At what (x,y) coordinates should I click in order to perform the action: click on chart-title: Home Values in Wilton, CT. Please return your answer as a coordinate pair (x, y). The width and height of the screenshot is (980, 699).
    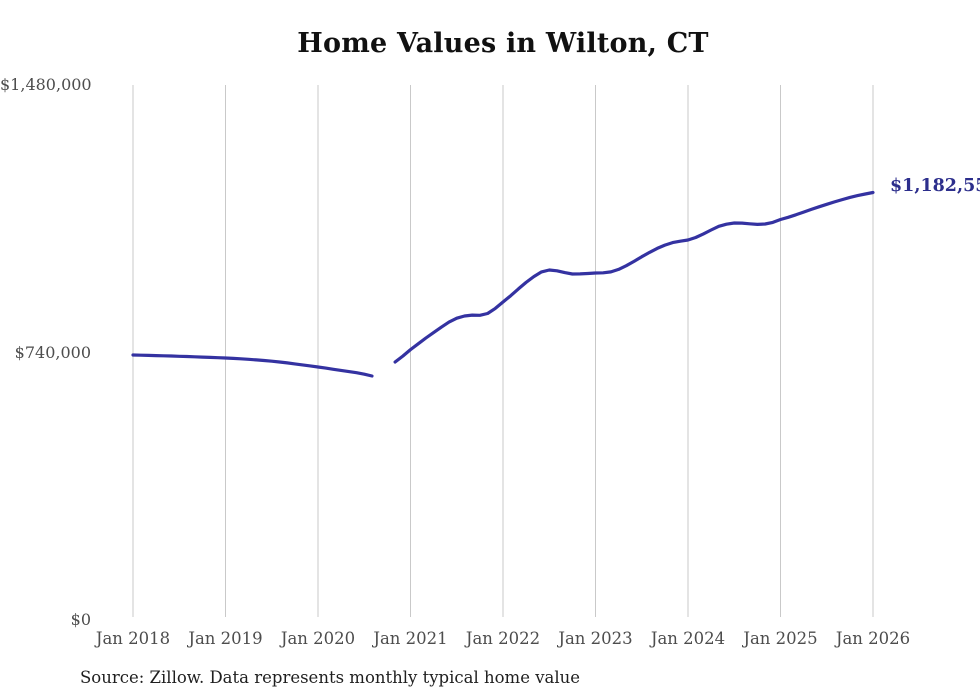
    Looking at the image, I should click on (503, 43).